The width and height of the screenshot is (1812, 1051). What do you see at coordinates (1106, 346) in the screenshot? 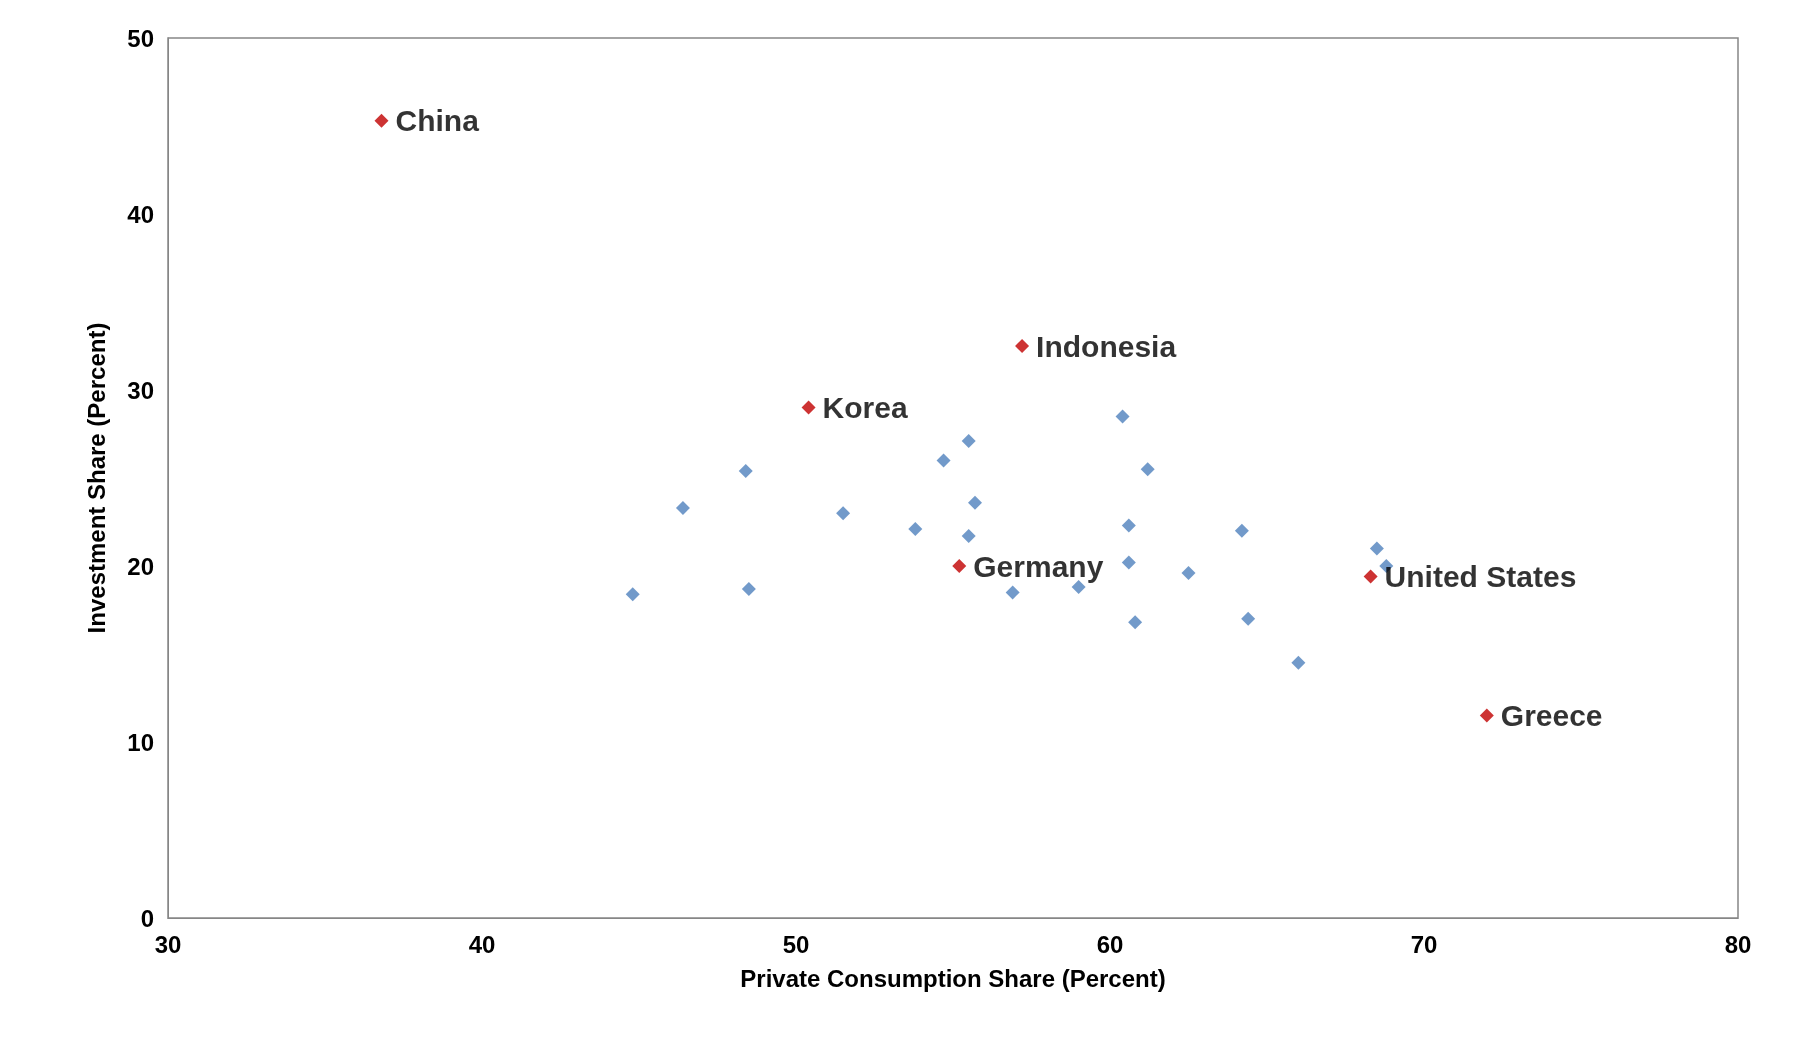
I see `annotation: Indonesia` at bounding box center [1106, 346].